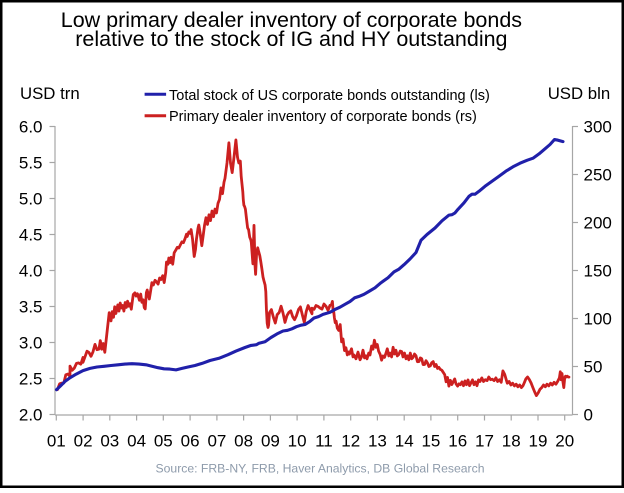  What do you see at coordinates (136, 441) in the screenshot?
I see `svg-text: 04` at bounding box center [136, 441].